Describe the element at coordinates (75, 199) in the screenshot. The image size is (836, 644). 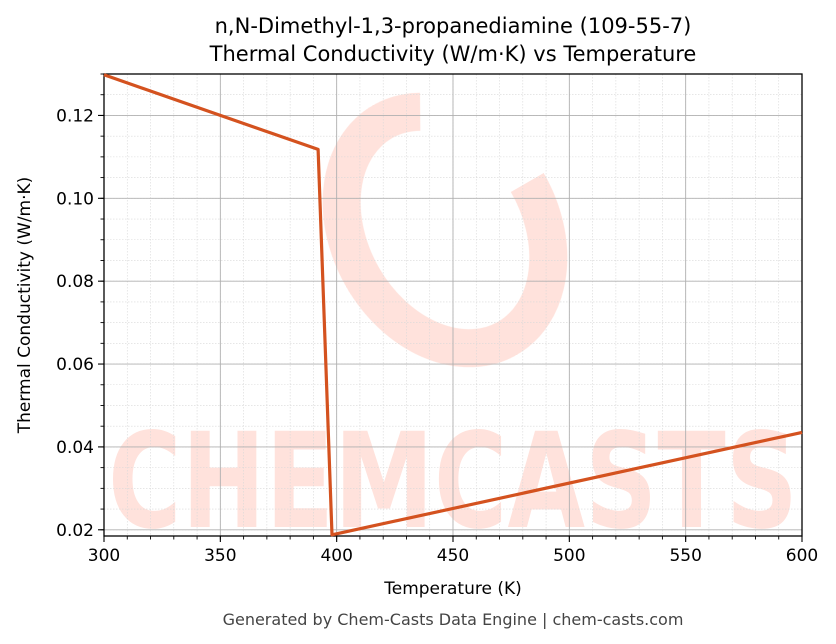
I see `y-tick-label: 0.10` at that location.